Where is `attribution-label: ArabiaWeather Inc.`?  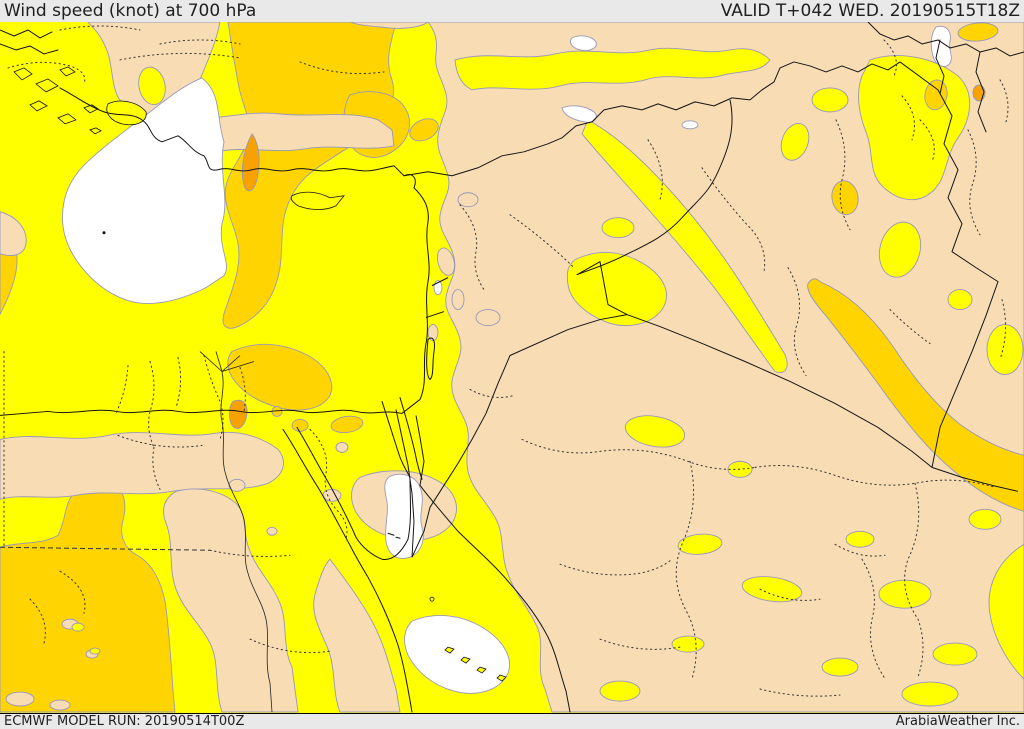
attribution-label: ArabiaWeather Inc. is located at coordinates (957, 721).